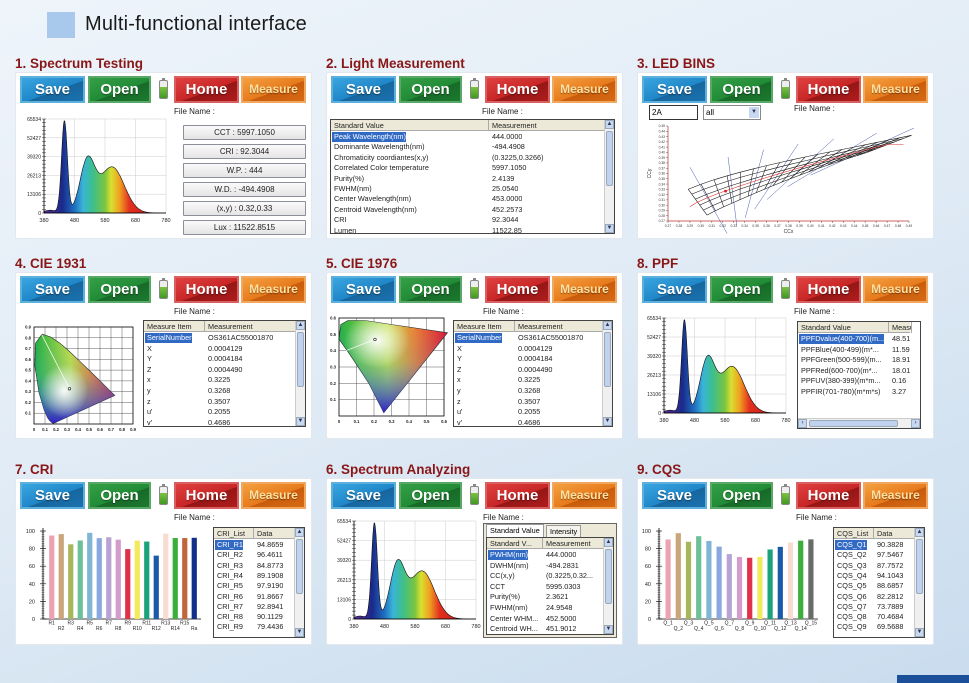 This screenshot has width=969, height=683. I want to click on table-row-label: CRI_R8, so click(230, 617).